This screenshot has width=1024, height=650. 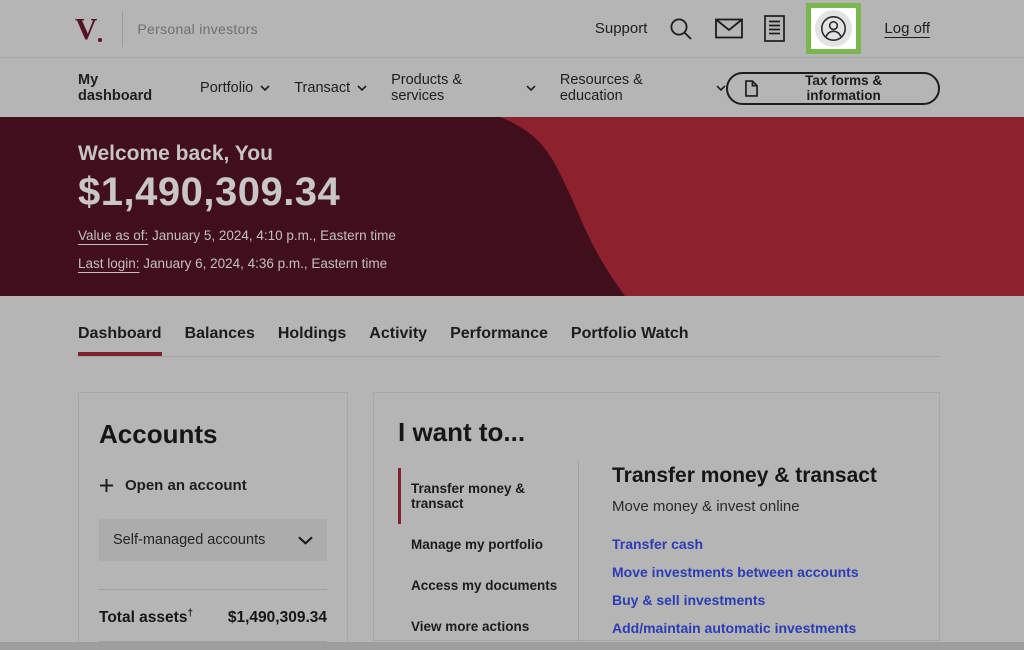 I want to click on tab-performance: Performance, so click(x=499, y=333).